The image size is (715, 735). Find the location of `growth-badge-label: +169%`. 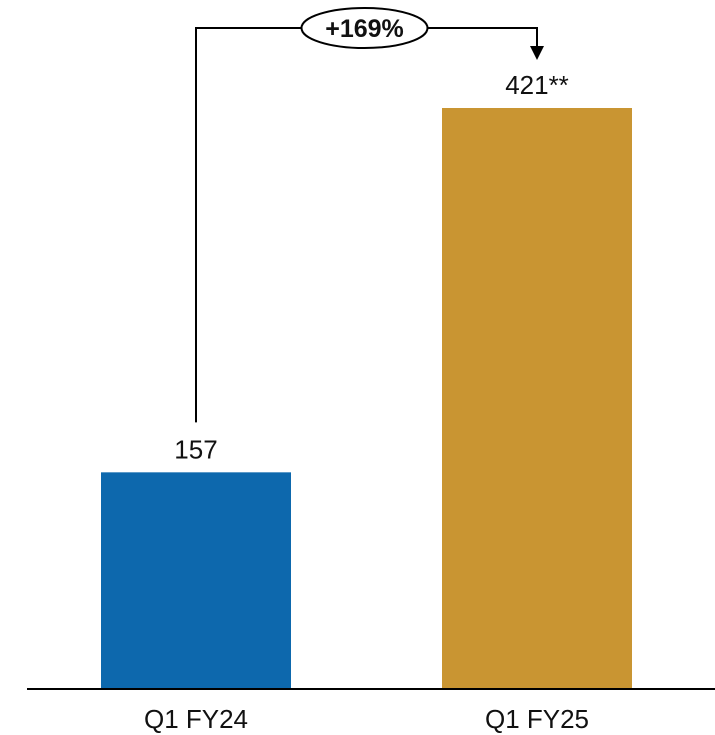

growth-badge-label: +169% is located at coordinates (364, 29).